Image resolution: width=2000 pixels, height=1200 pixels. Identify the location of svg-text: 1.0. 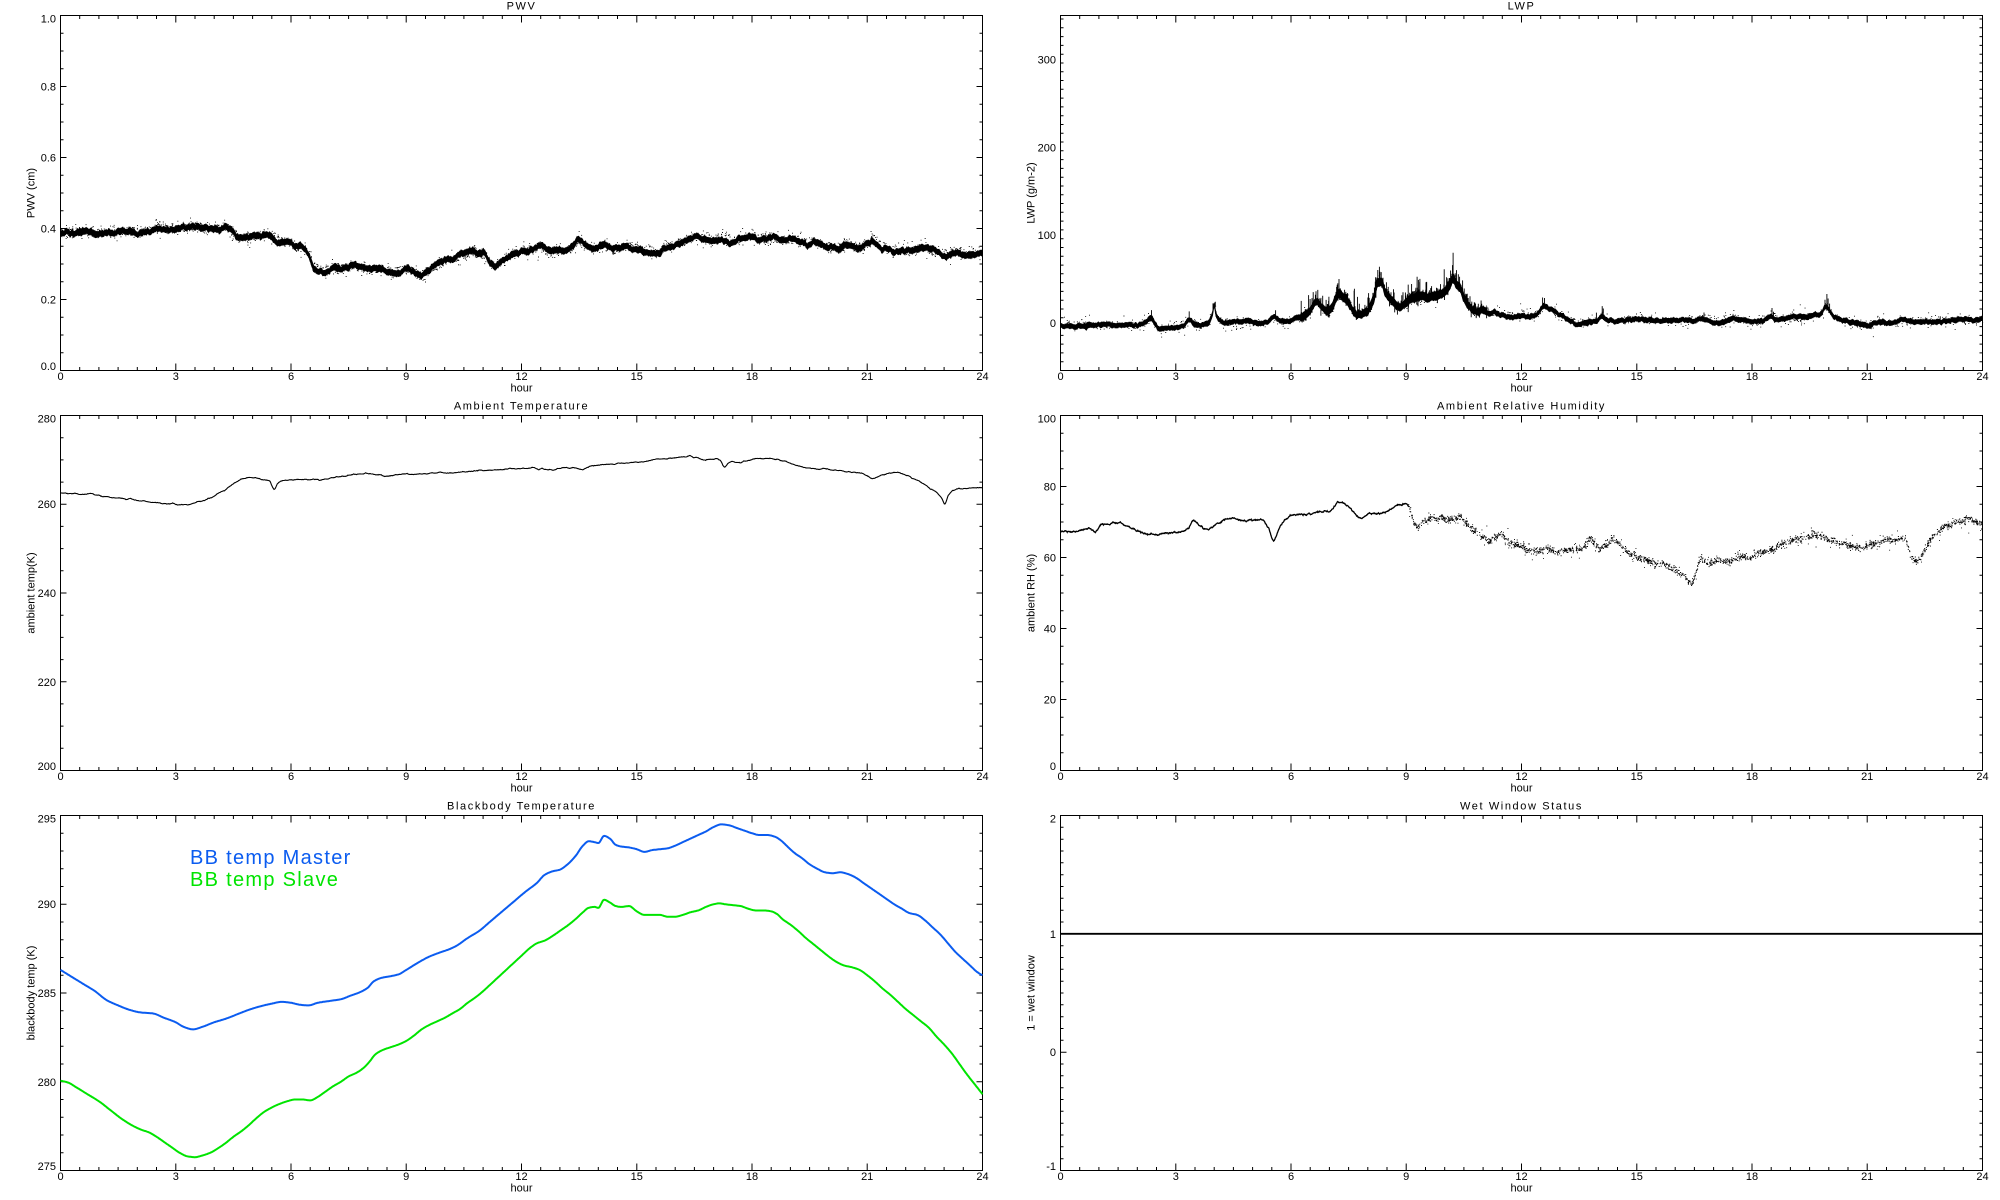
(48, 20).